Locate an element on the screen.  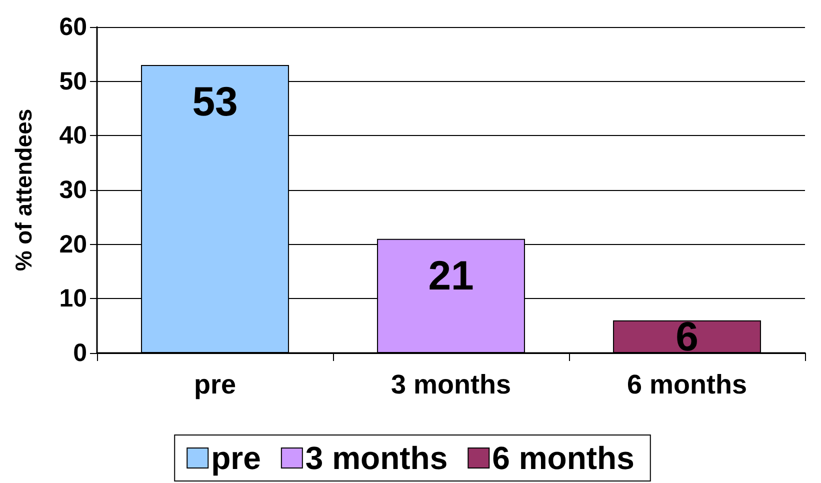
y-tick-label: 20 is located at coordinates (73, 244).